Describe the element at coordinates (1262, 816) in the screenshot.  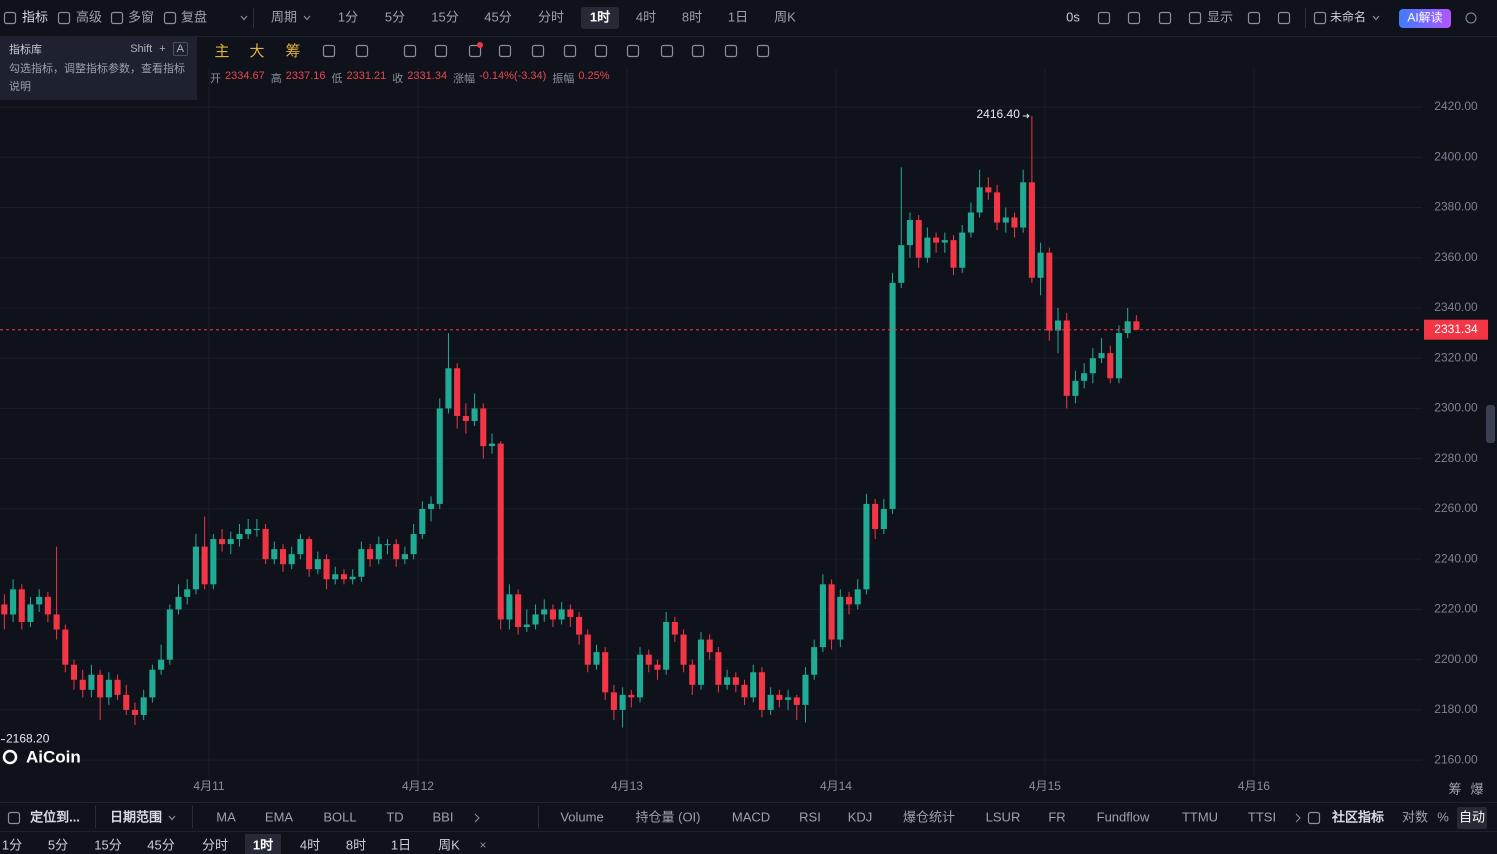
I see `sub-indicator: TTSI` at that location.